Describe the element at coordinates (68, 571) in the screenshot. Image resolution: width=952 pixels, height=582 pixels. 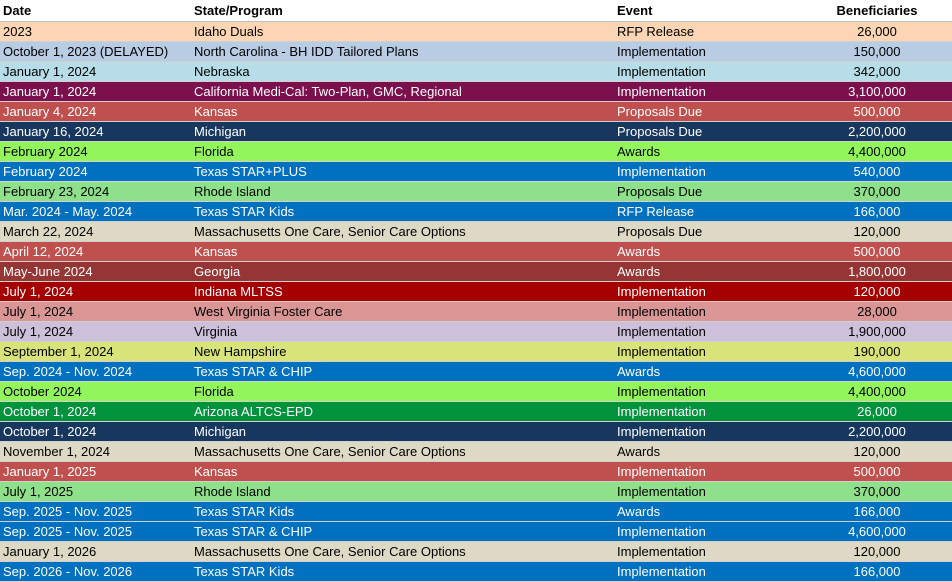
I see `date-cell: Sep. 2026 - Nov. 2026` at that location.